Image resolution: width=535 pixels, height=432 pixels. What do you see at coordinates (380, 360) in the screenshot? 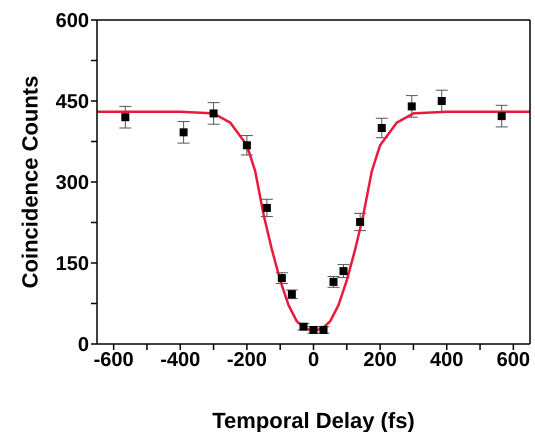
I see `x-tick-label: 200` at bounding box center [380, 360].